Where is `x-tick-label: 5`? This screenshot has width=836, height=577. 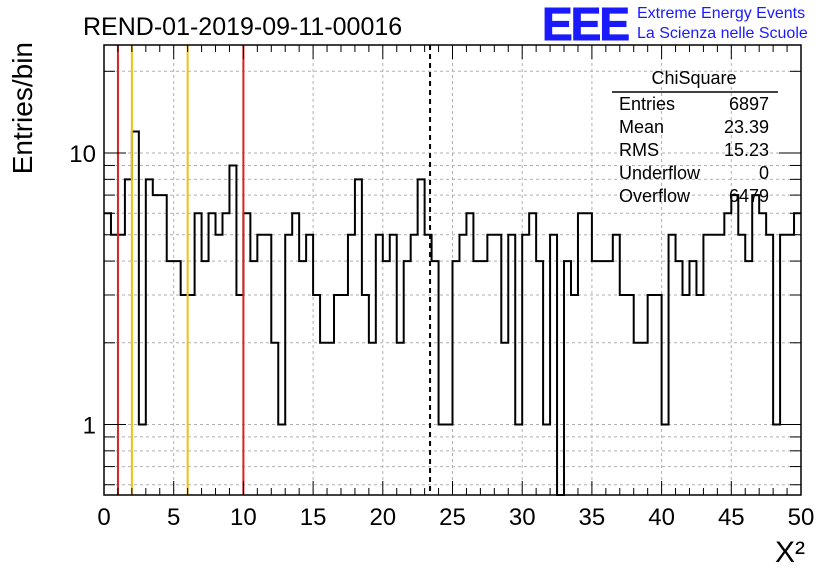
x-tick-label: 5 is located at coordinates (173, 517).